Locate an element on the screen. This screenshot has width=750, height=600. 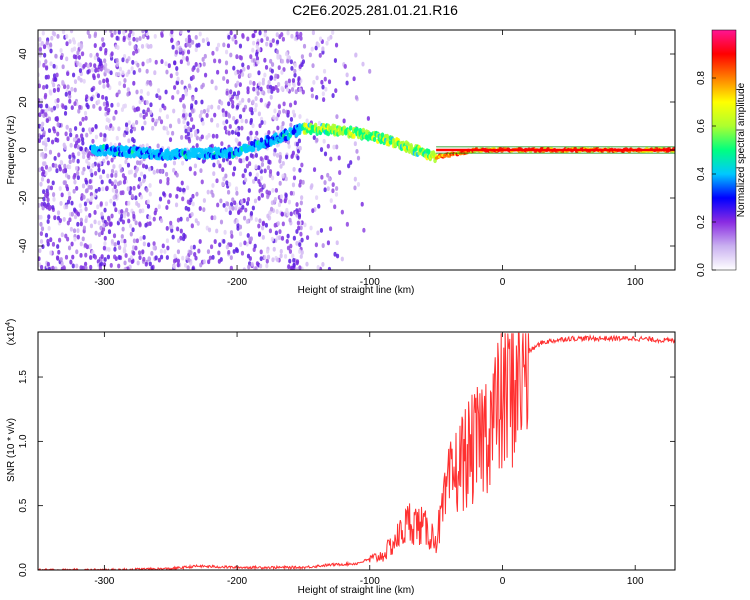
spectrogram-y-axis-label: Frequency (Hz) is located at coordinates (11, 150).